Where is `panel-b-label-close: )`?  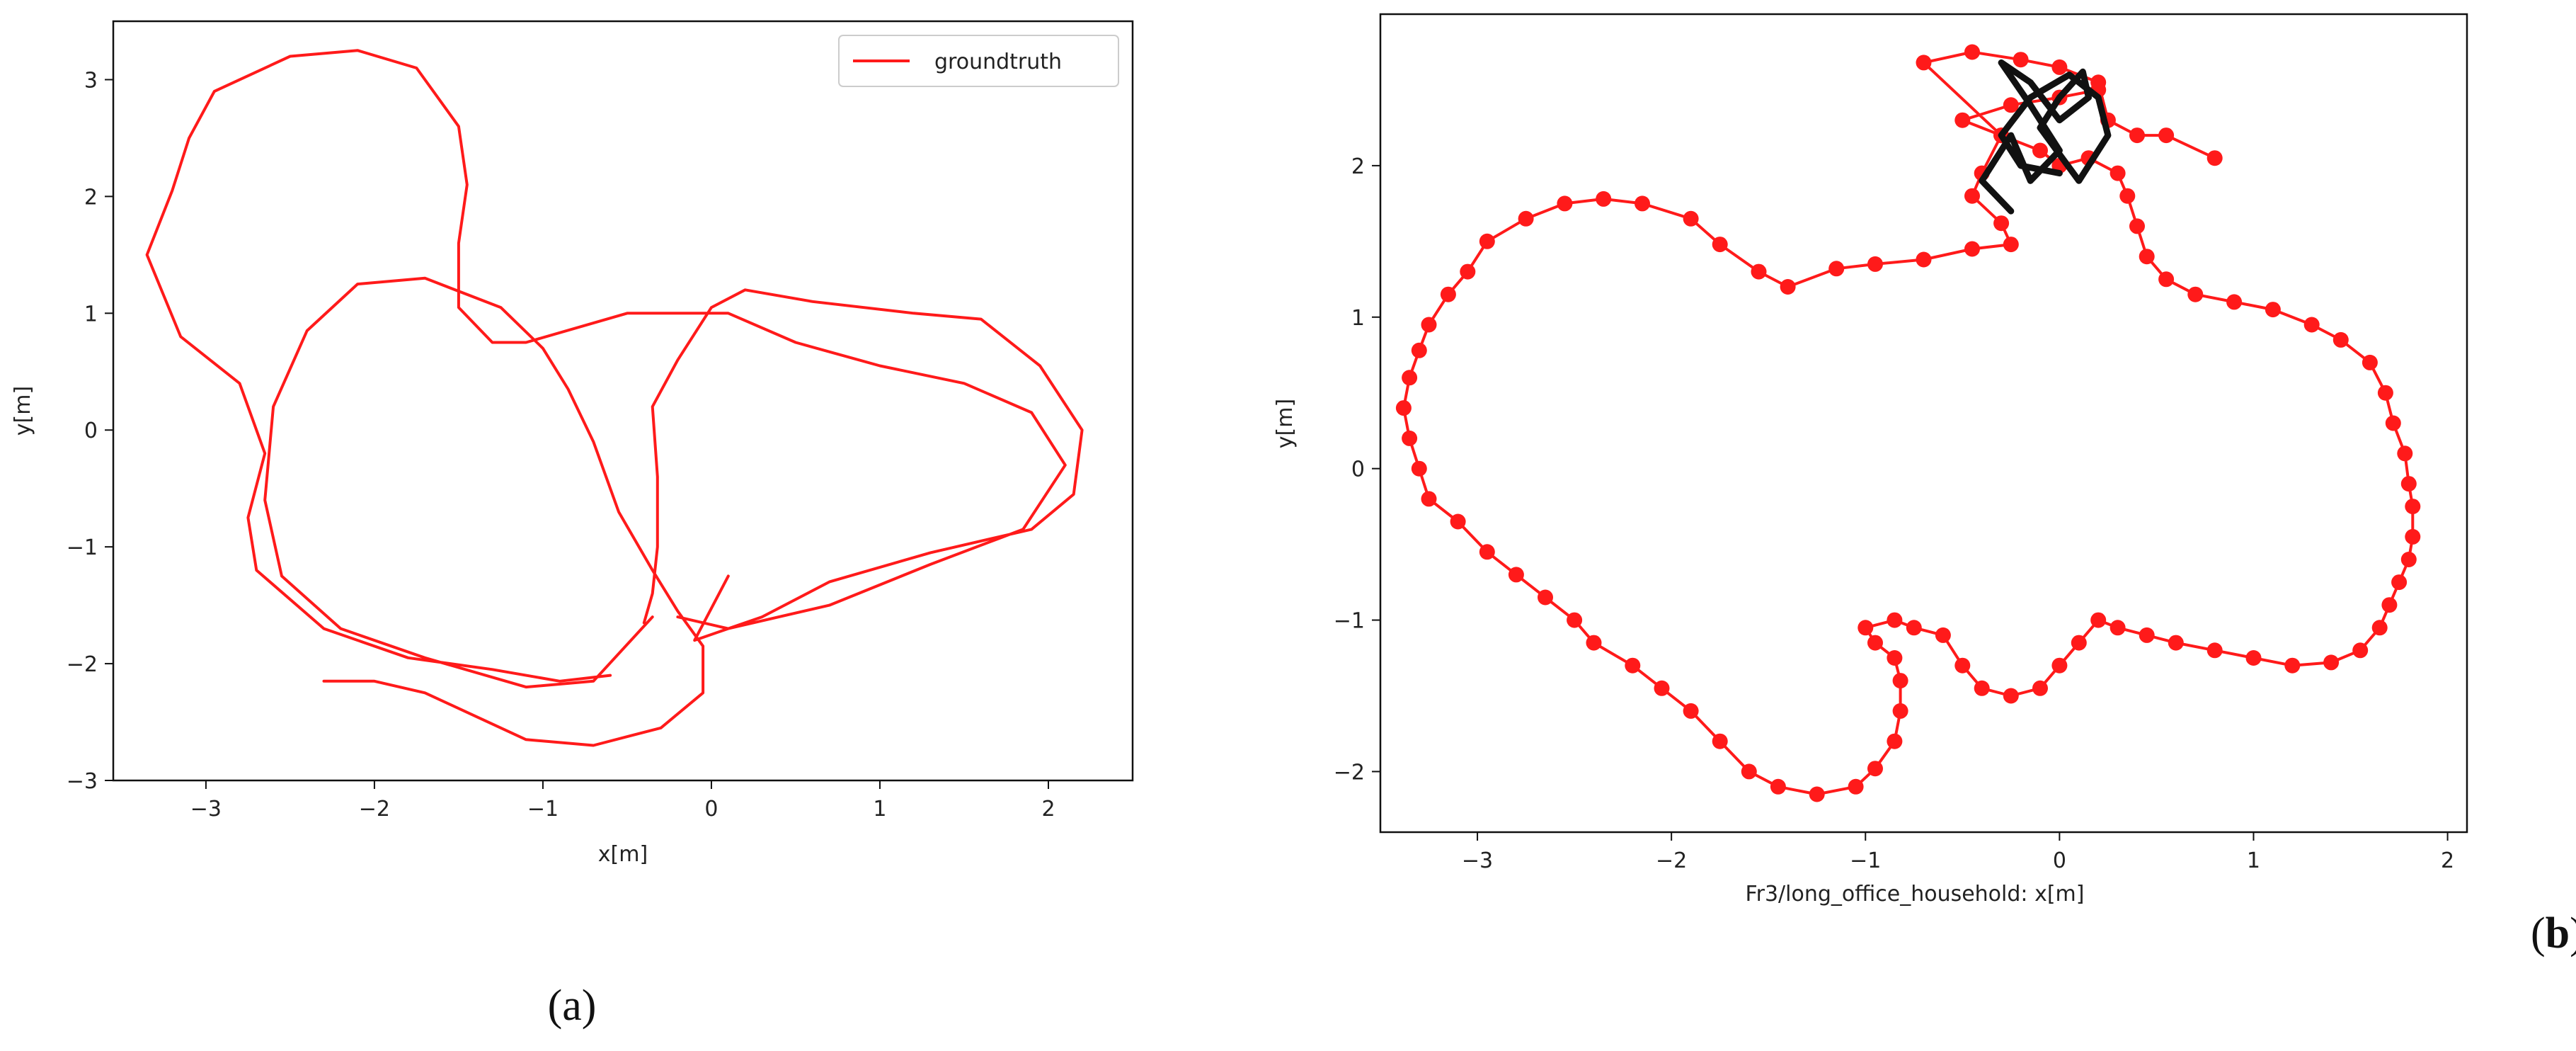 panel-b-label-close: ) is located at coordinates (2573, 933).